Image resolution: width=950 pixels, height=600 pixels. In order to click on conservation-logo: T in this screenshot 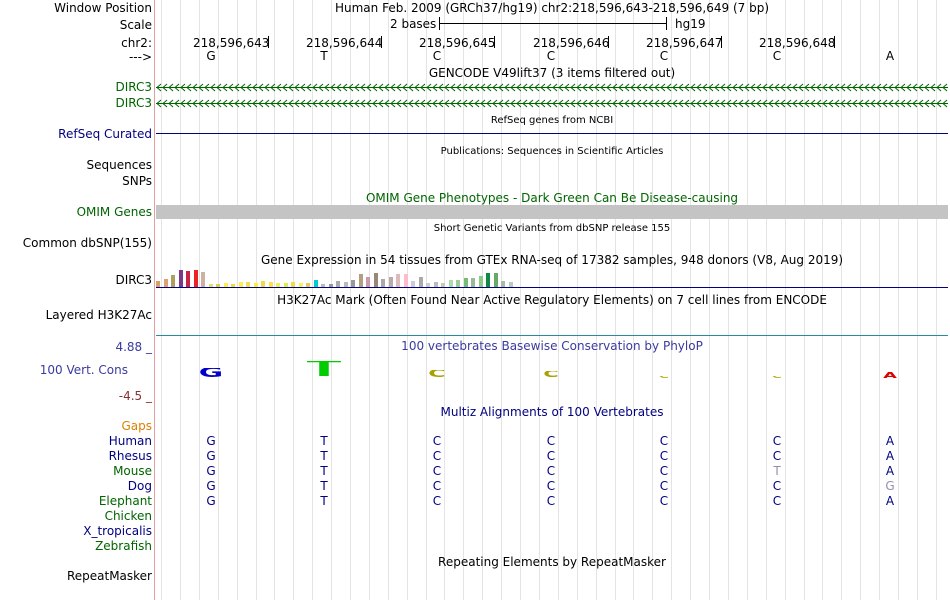, I will do `click(324, 369)`.